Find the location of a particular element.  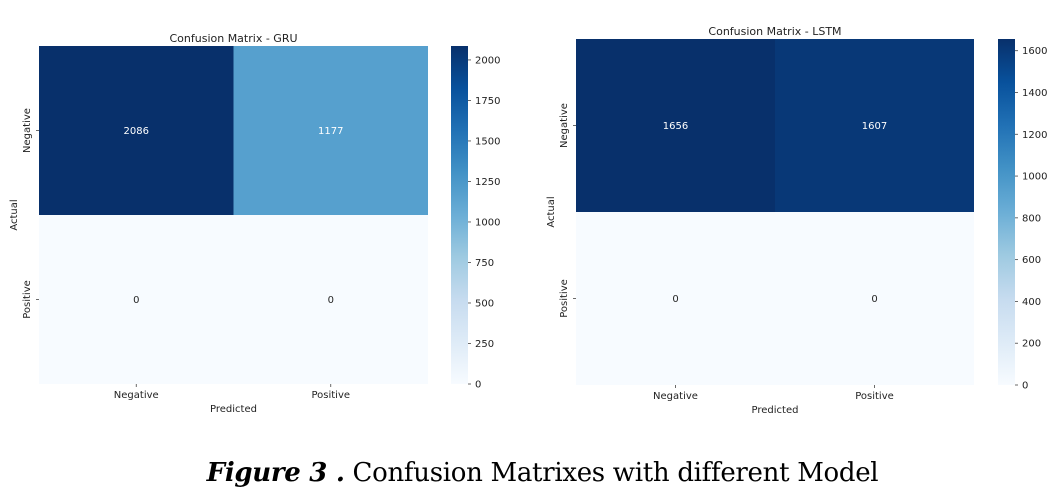

cell-value-label-1-1-0: 0 is located at coordinates (675, 299).